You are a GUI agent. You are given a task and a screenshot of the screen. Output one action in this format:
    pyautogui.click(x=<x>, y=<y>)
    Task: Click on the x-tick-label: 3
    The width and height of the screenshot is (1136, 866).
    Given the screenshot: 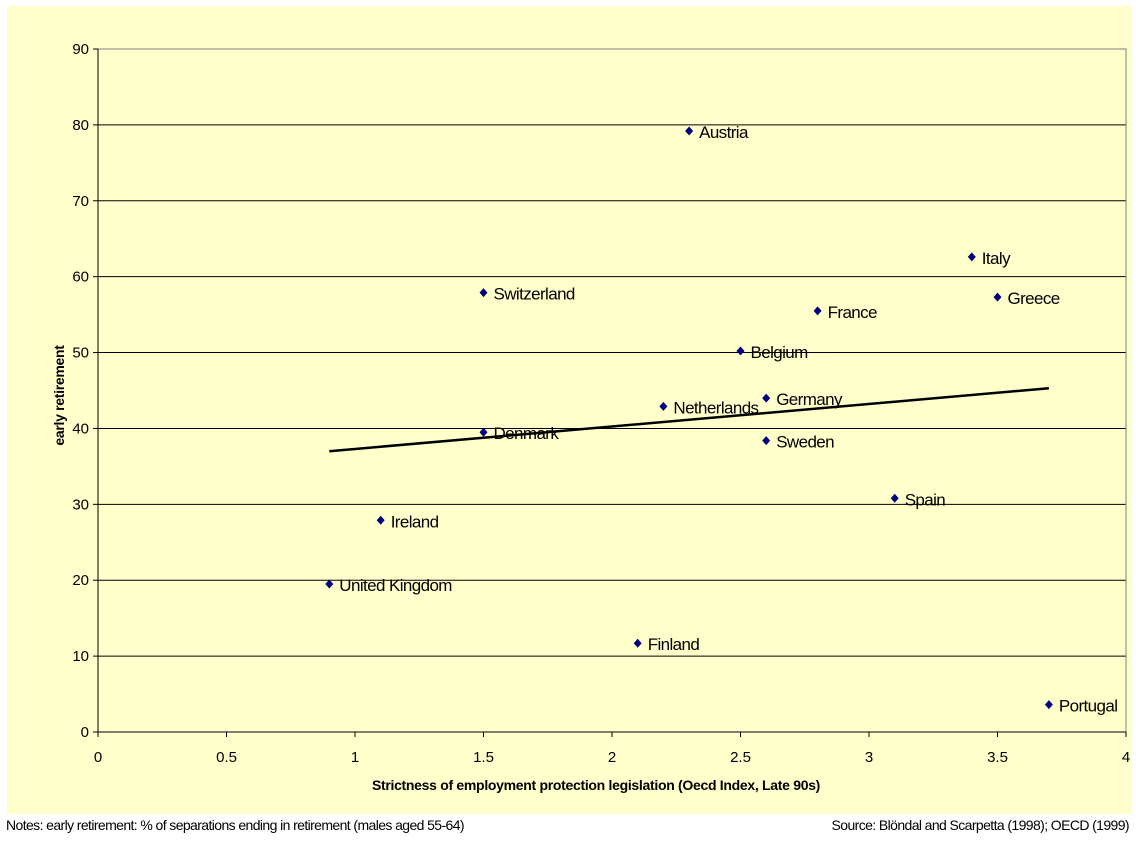 What is the action you would take?
    pyautogui.click(x=869, y=757)
    